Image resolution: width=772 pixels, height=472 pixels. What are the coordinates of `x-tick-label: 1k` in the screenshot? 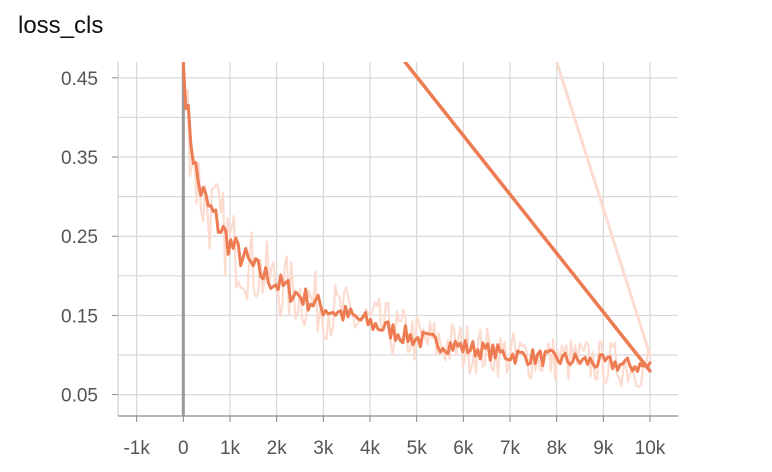 It's located at (230, 448).